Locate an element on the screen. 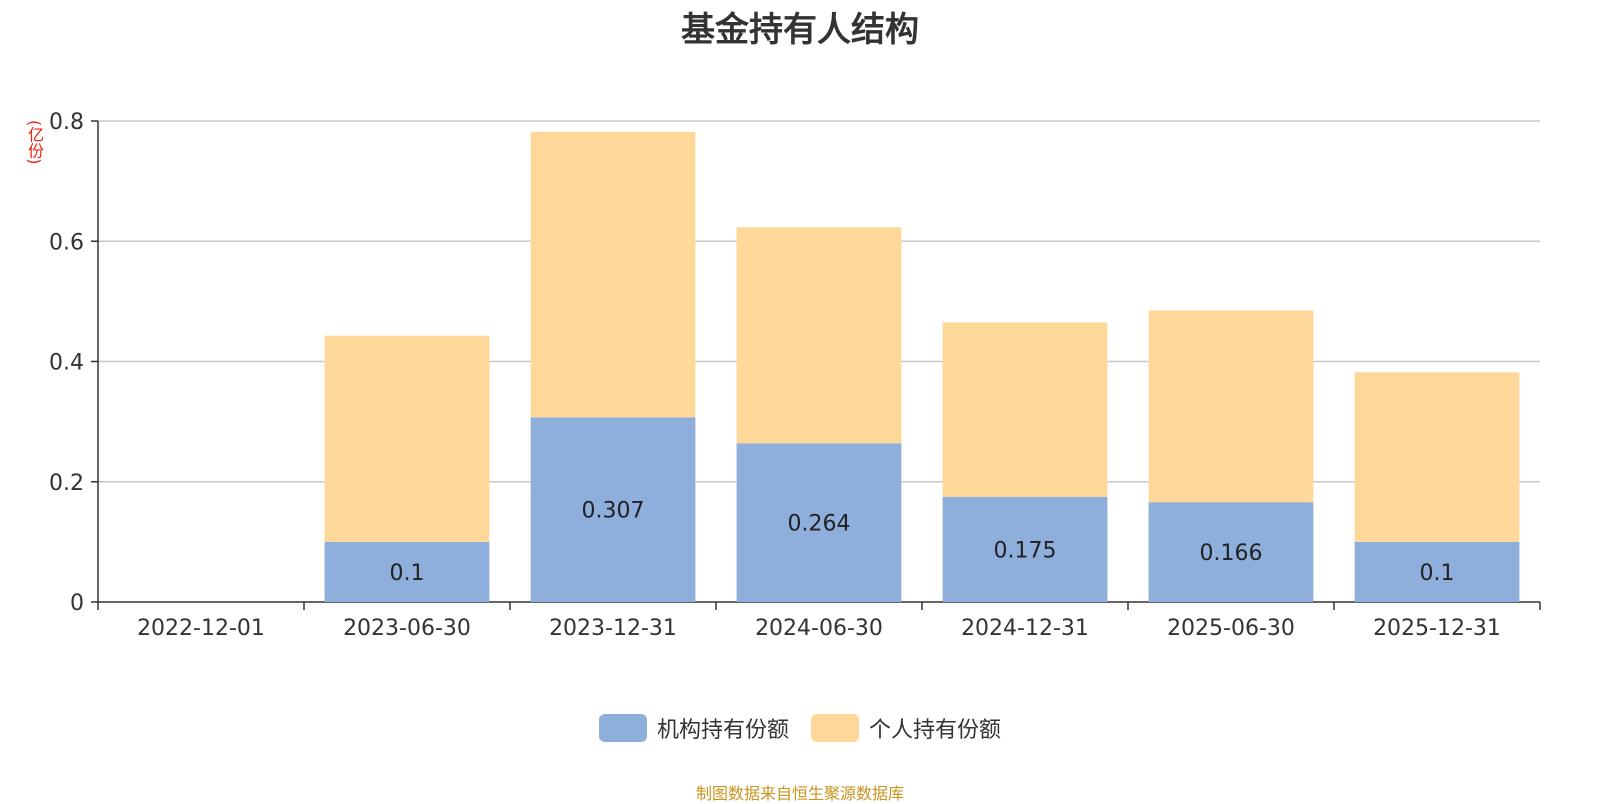  data-label: 0.175 is located at coordinates (1025, 550).